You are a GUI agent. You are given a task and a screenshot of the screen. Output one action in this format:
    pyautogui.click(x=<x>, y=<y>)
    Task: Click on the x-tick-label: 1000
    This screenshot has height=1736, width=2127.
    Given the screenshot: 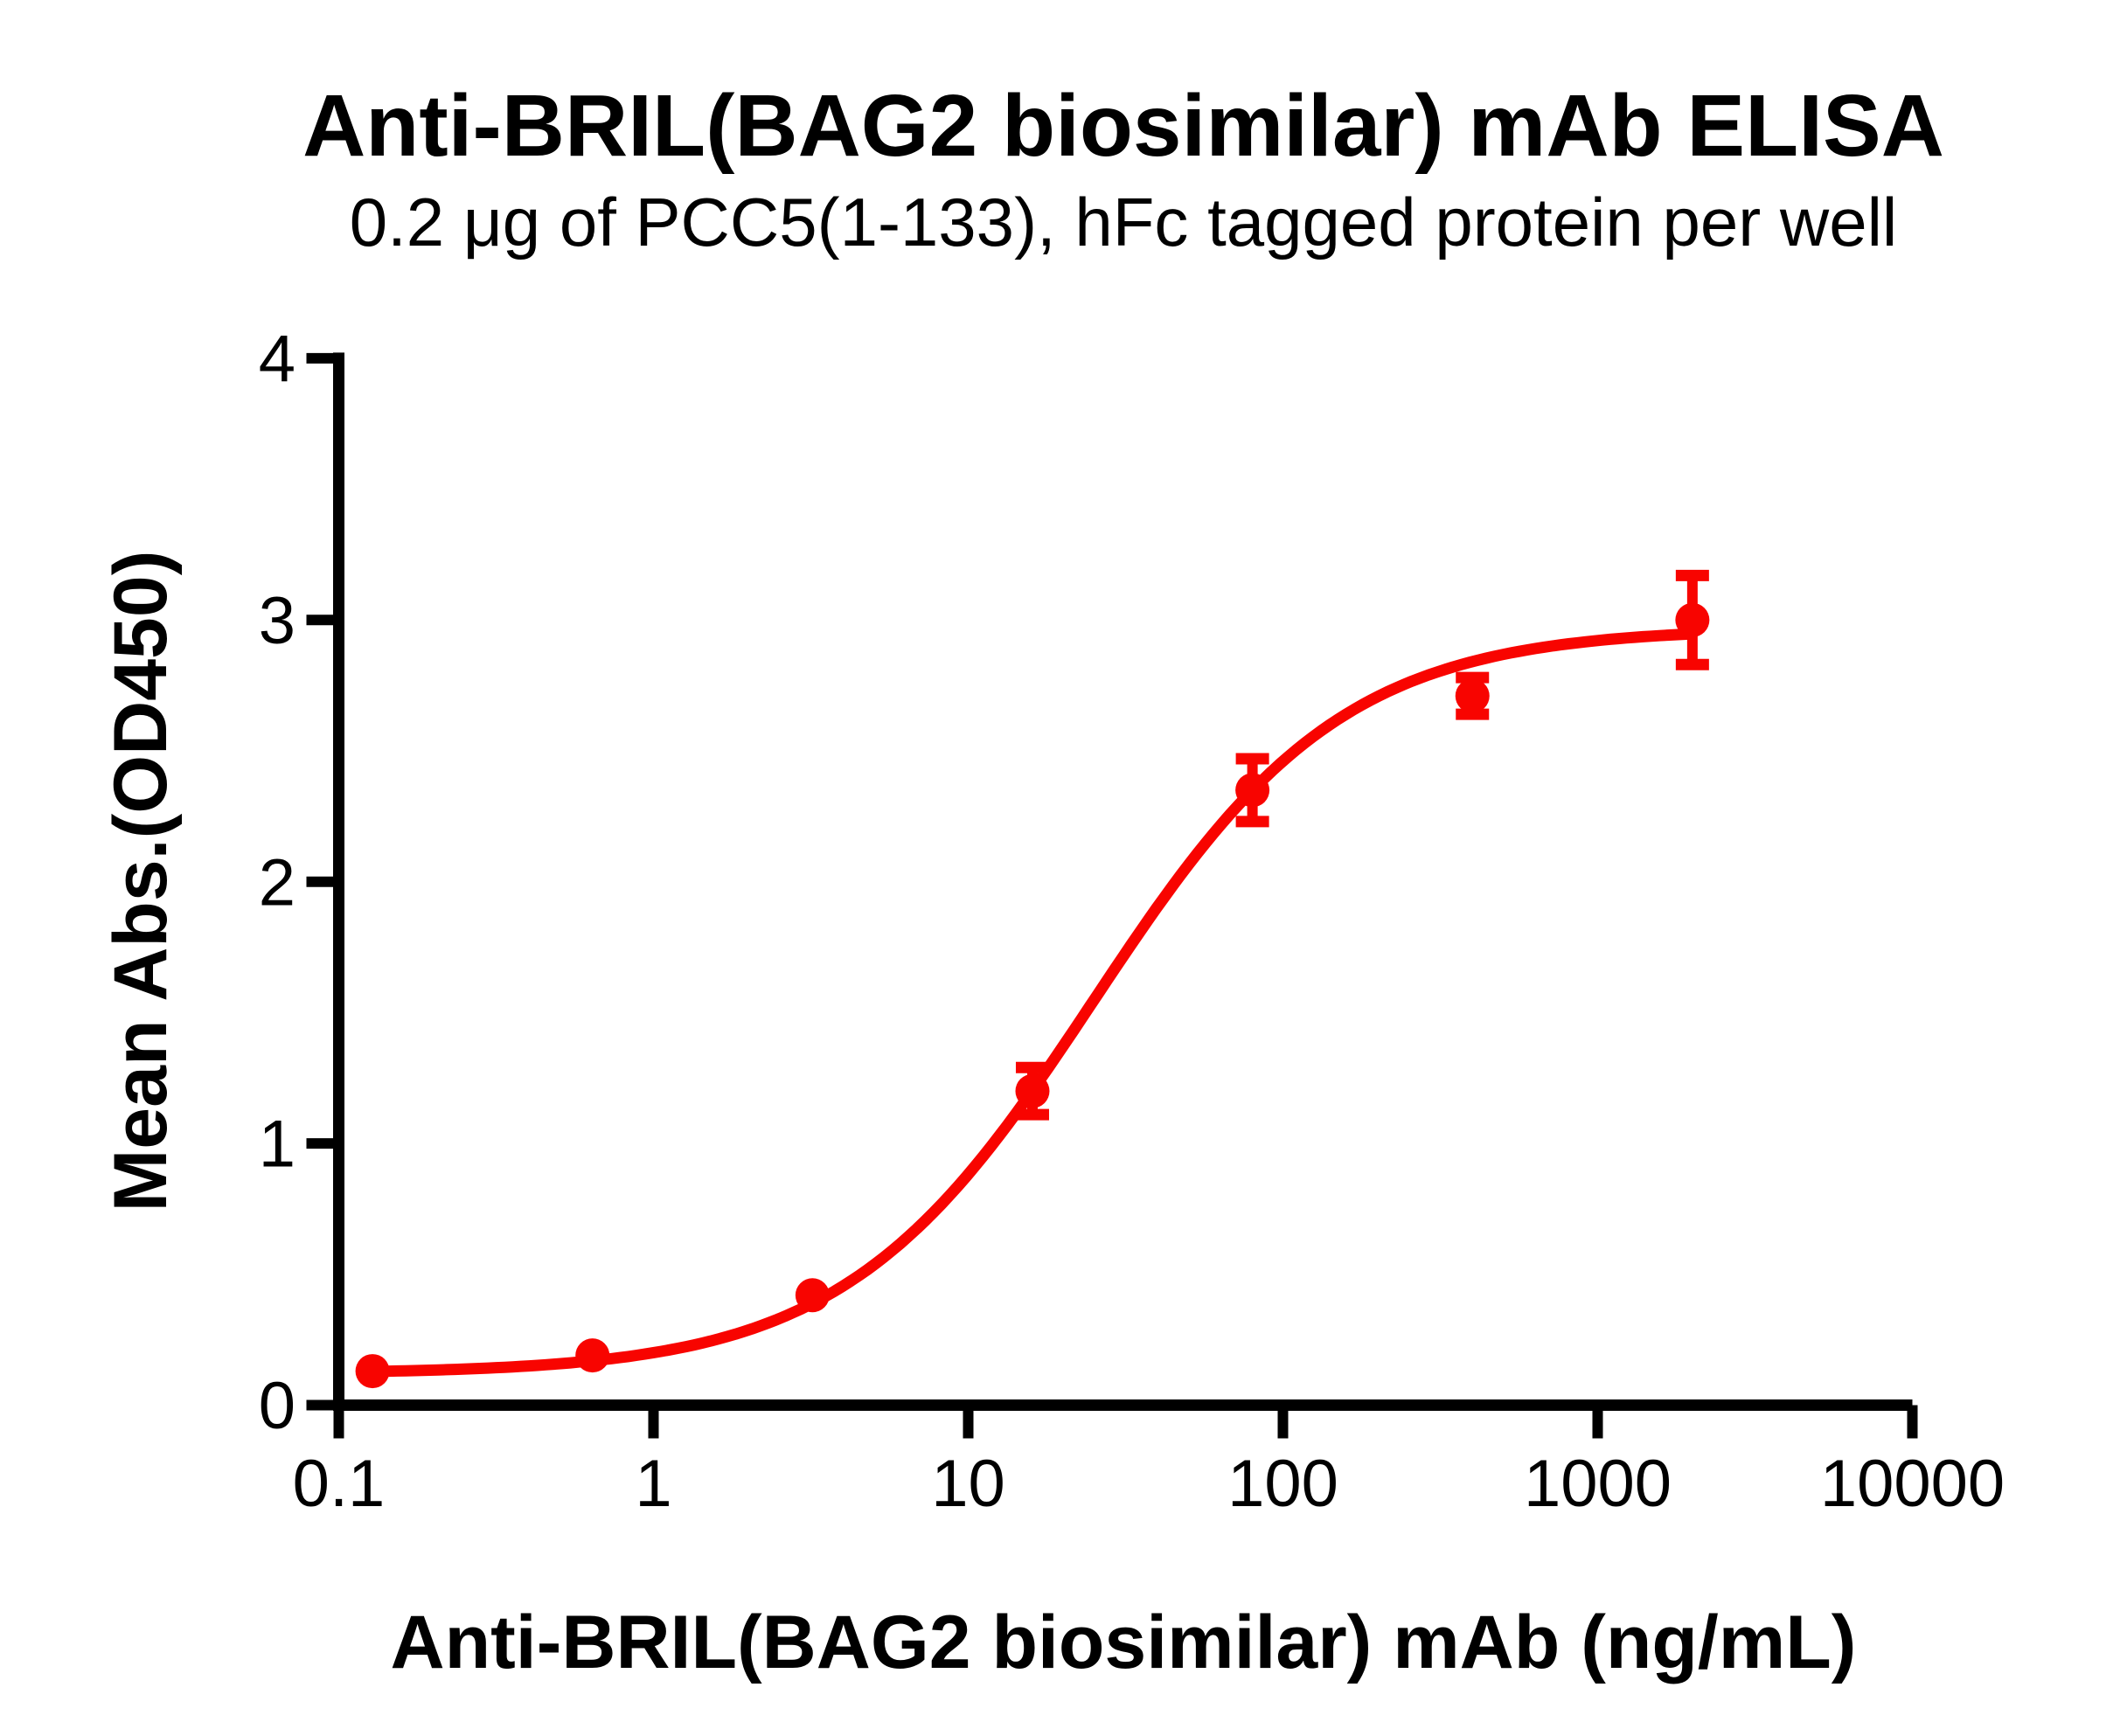 What is the action you would take?
    pyautogui.click(x=1598, y=1484)
    